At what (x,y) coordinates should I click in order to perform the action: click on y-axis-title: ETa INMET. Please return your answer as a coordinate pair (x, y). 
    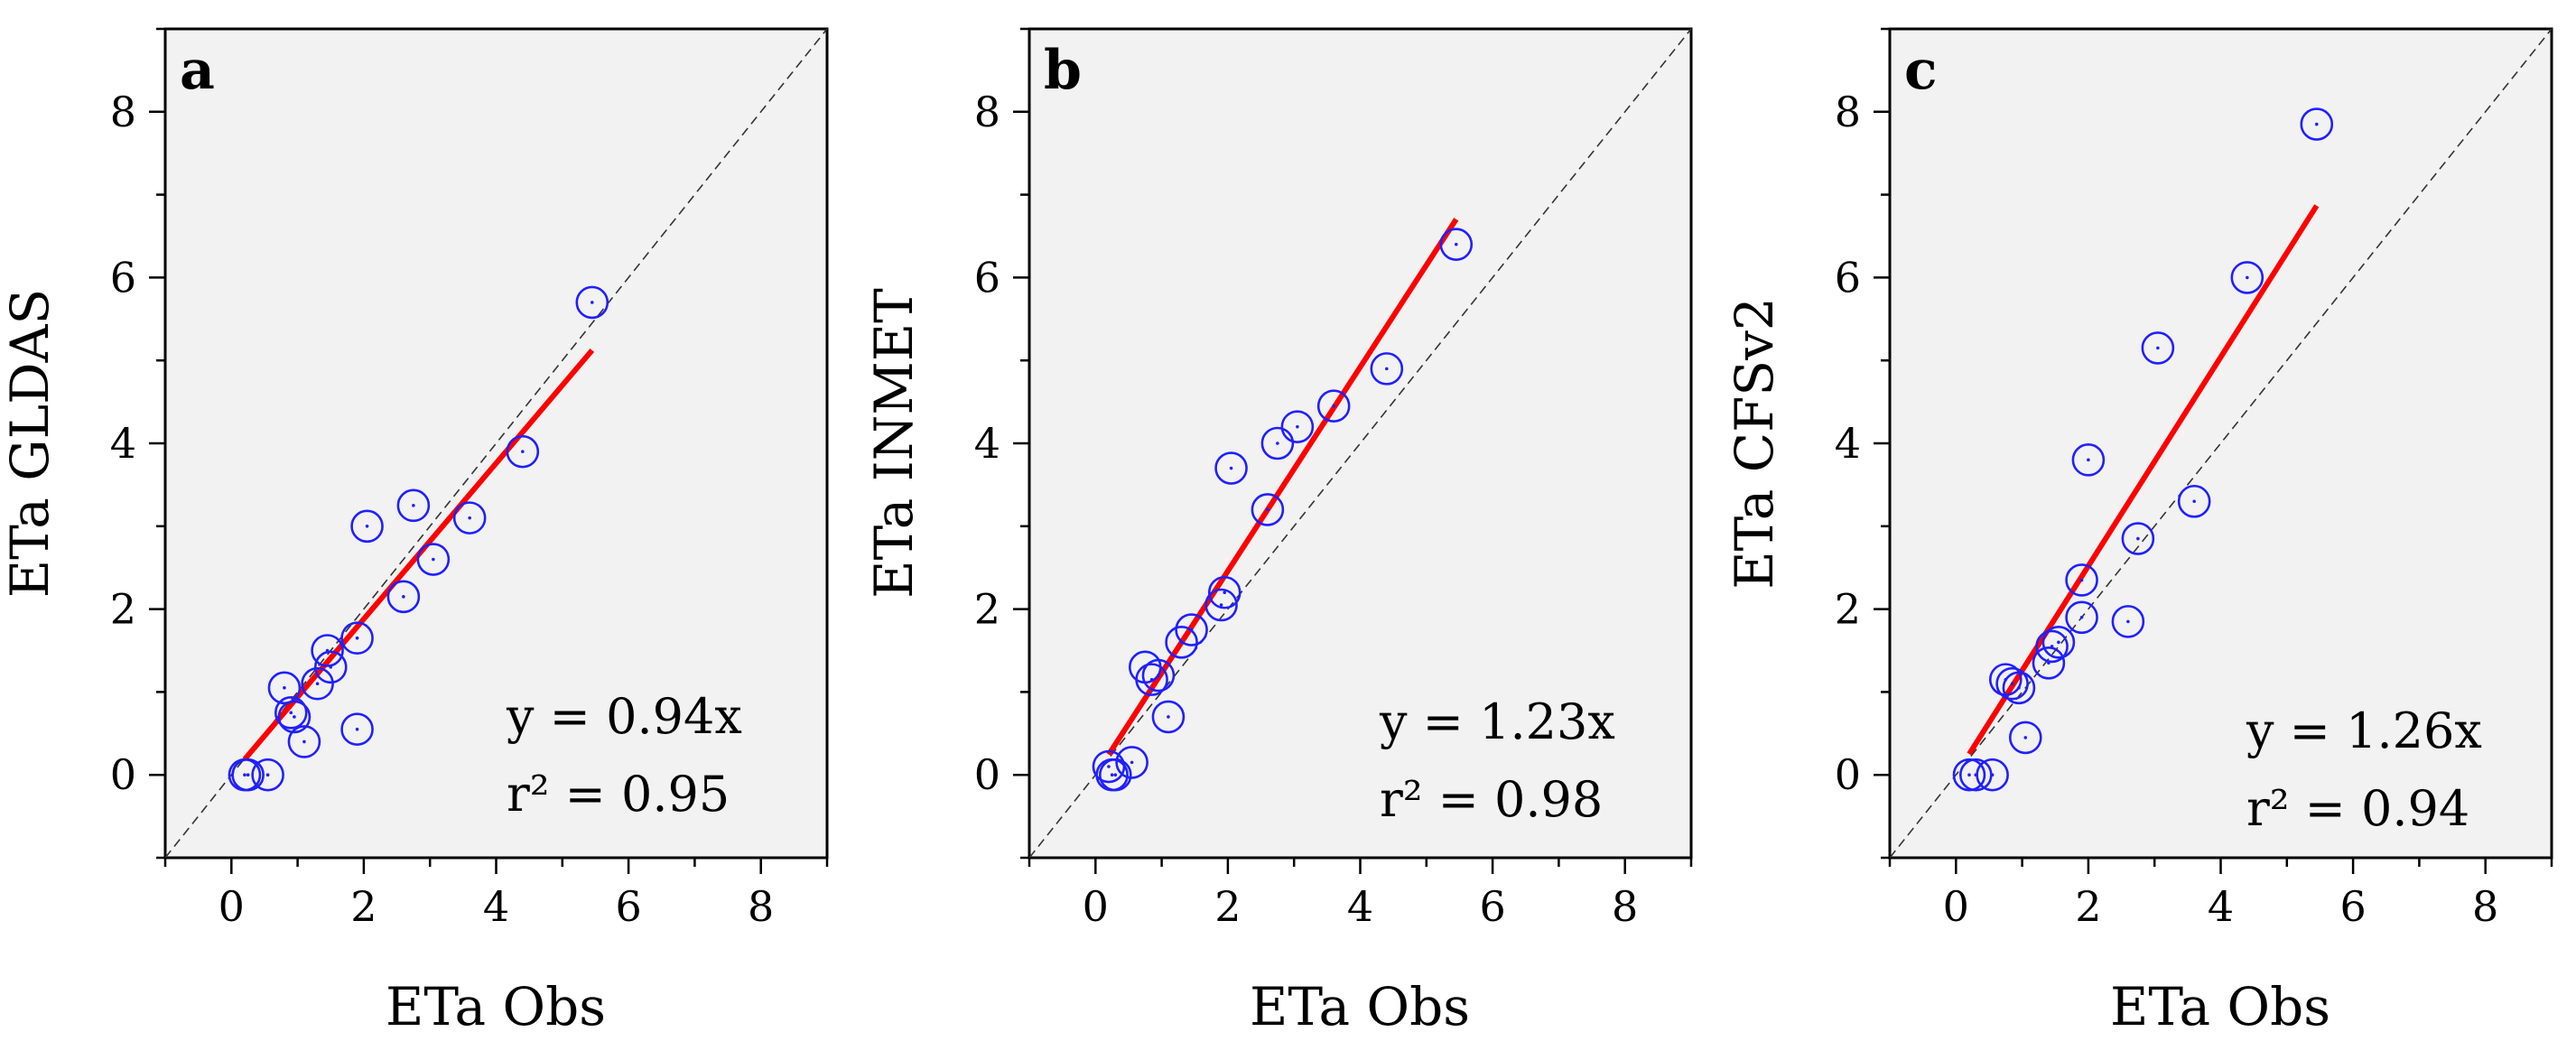
    Looking at the image, I should click on (894, 444).